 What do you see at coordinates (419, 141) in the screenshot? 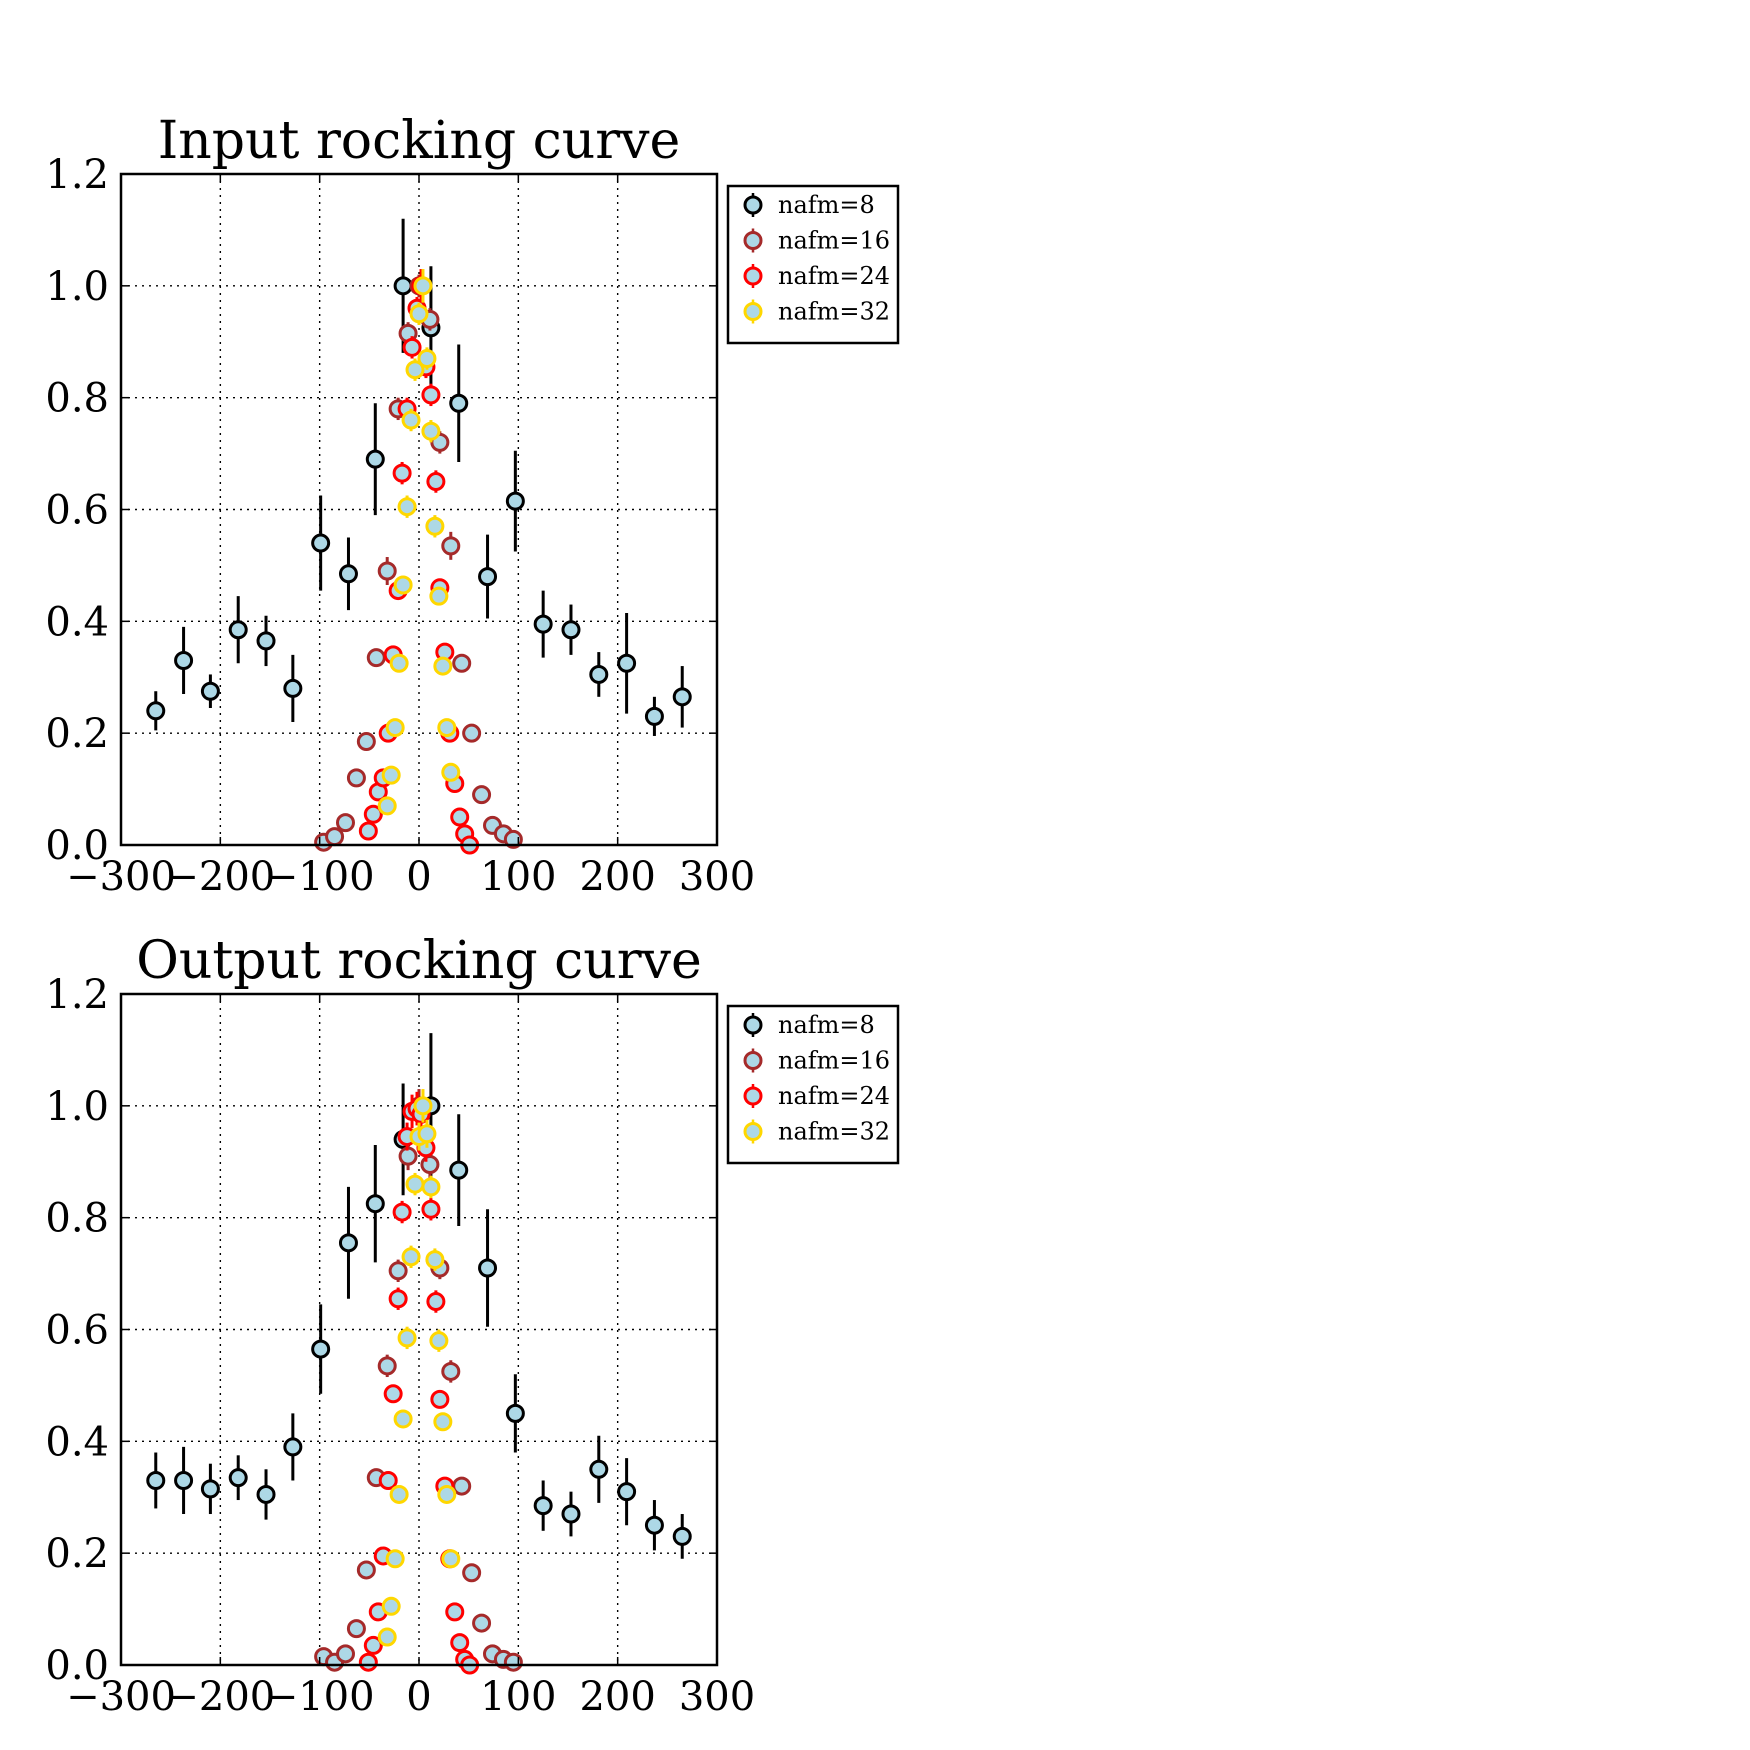
I see `chart-title: Input rocking curve` at bounding box center [419, 141].